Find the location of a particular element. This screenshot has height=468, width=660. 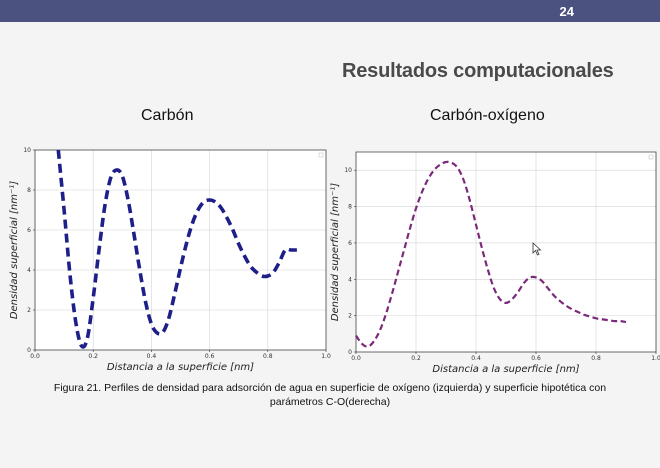

panel-label-left: Carbón is located at coordinates (167, 115).